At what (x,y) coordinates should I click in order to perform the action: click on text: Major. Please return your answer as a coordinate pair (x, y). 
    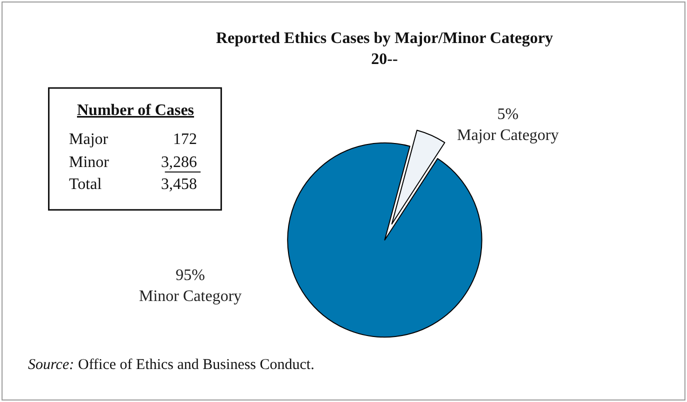
    Looking at the image, I should click on (89, 139).